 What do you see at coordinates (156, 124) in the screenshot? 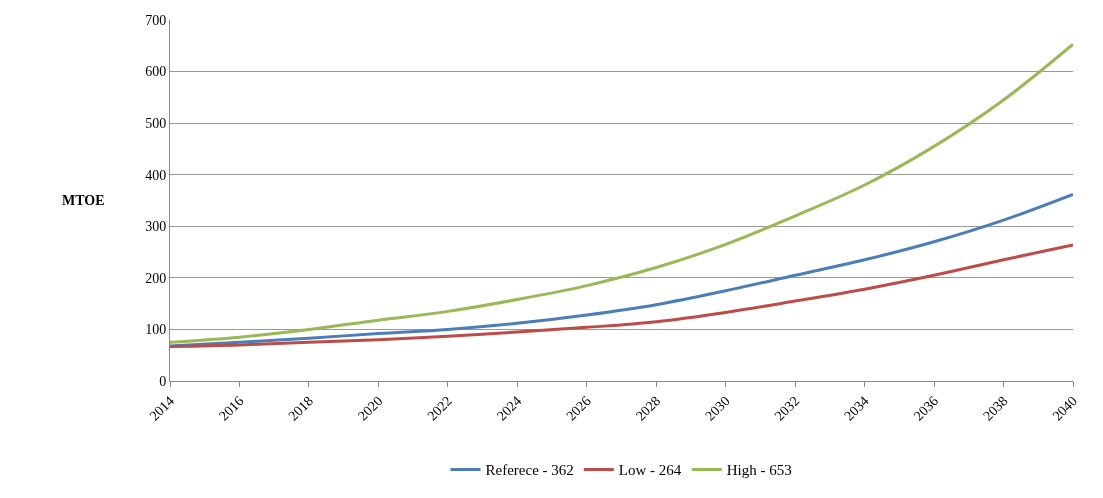
I see `y-tick-label: 500` at bounding box center [156, 124].